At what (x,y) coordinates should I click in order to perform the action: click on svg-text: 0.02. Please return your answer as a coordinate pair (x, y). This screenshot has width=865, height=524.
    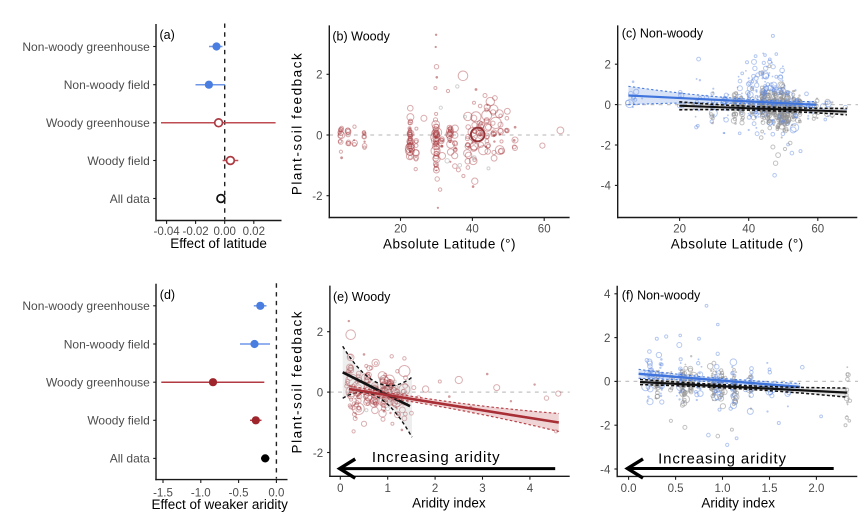
    Looking at the image, I should click on (254, 232).